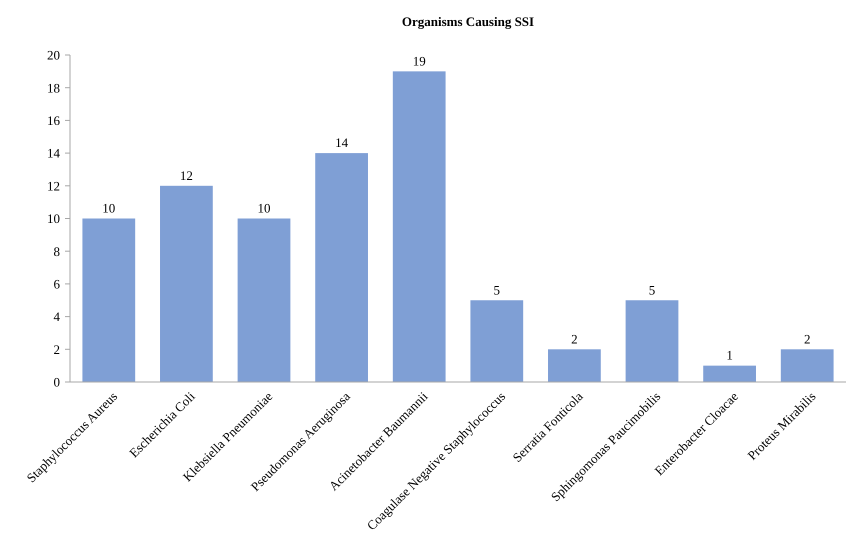 The image size is (850, 554). What do you see at coordinates (53, 153) in the screenshot?
I see `y-tick-label: 14` at bounding box center [53, 153].